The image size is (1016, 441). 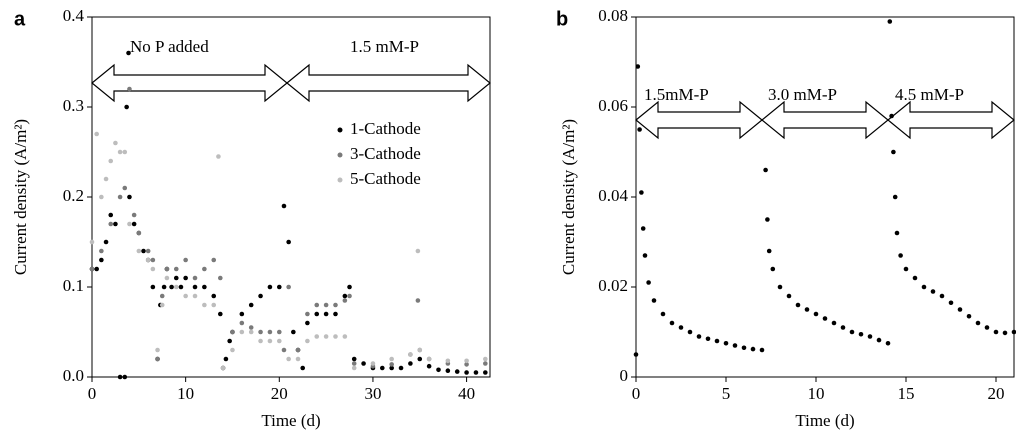 What do you see at coordinates (613, 105) in the screenshot?
I see `y-tick-label: 0.06` at bounding box center [613, 105].